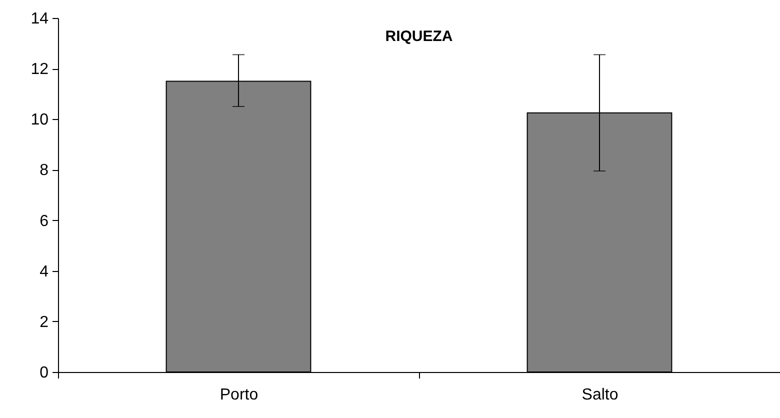 The height and width of the screenshot is (418, 780). I want to click on y-tick-label: 12, so click(39, 69).